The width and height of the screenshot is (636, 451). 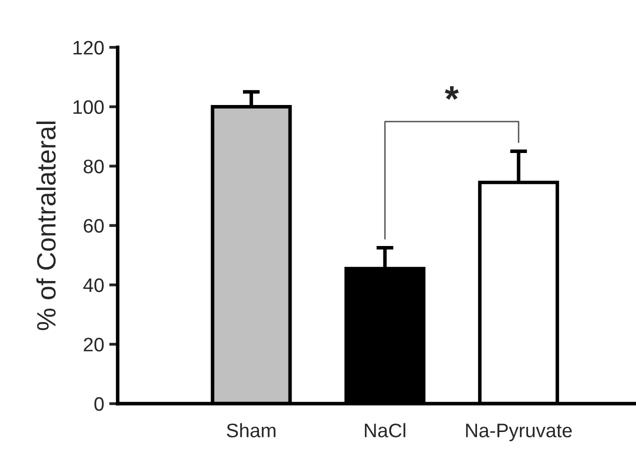 What do you see at coordinates (89, 107) in the screenshot?
I see `y-tick-label: 100` at bounding box center [89, 107].